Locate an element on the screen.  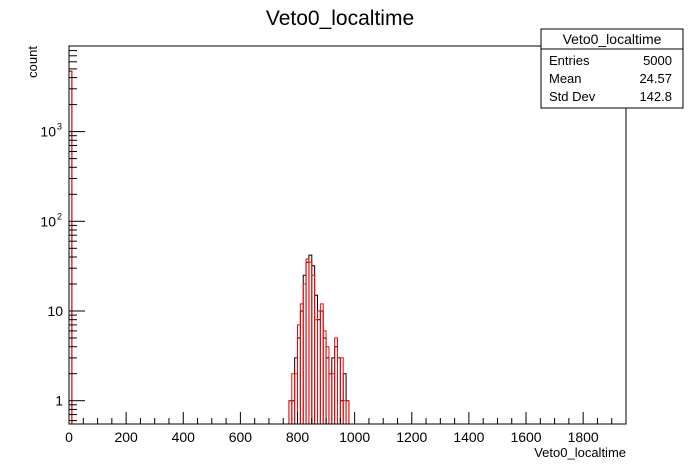
stats-entries-label: Entries is located at coordinates (569, 60).